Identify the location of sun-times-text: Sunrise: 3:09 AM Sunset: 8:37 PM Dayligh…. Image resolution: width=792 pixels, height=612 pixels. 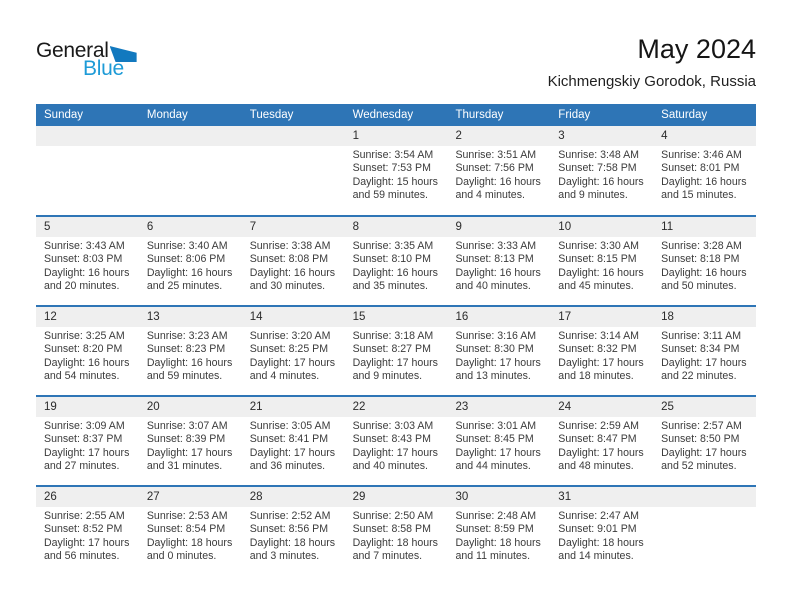
(87, 446).